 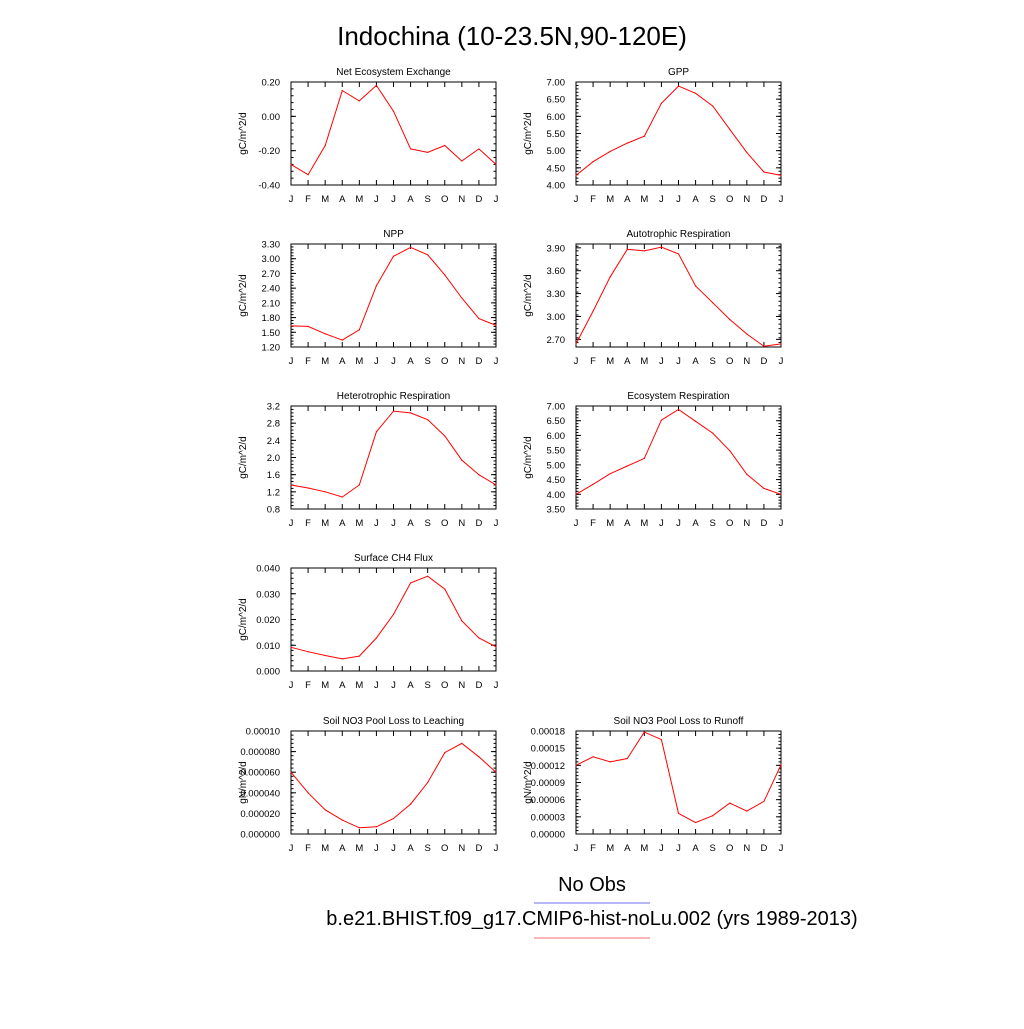 I want to click on y-tick-label: 1.6, so click(x=273, y=475).